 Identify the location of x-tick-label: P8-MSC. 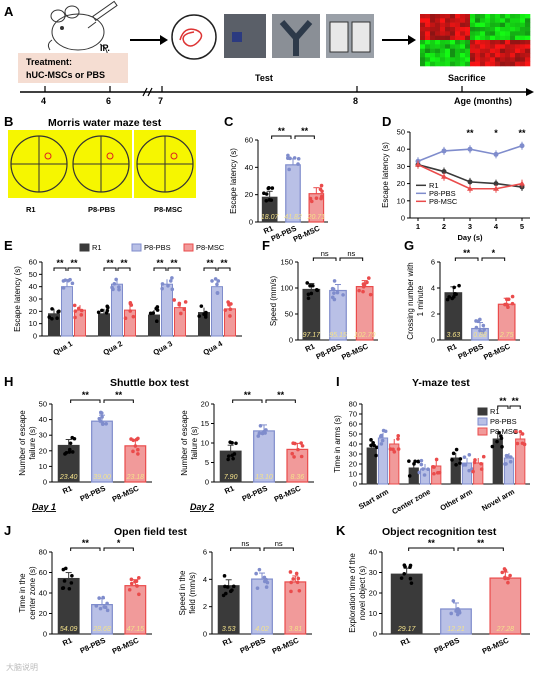
(496, 645).